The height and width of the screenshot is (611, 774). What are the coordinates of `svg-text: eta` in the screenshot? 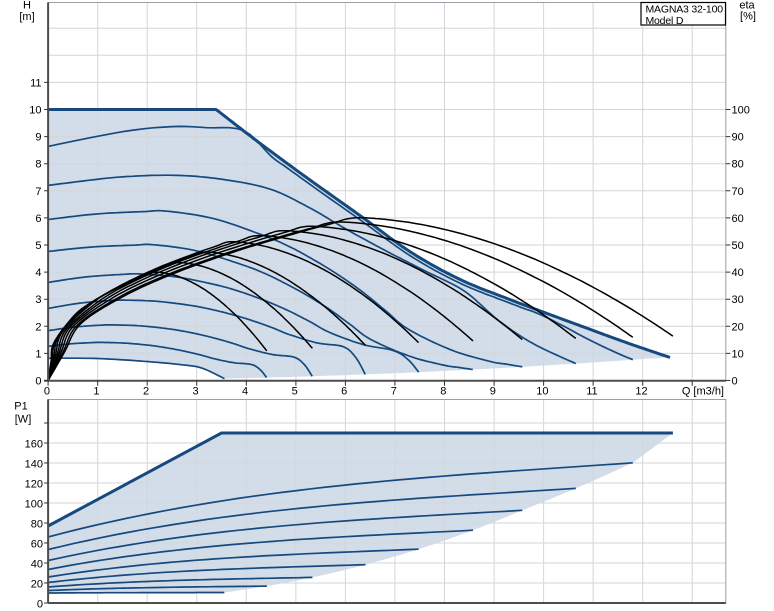 It's located at (747, 6).